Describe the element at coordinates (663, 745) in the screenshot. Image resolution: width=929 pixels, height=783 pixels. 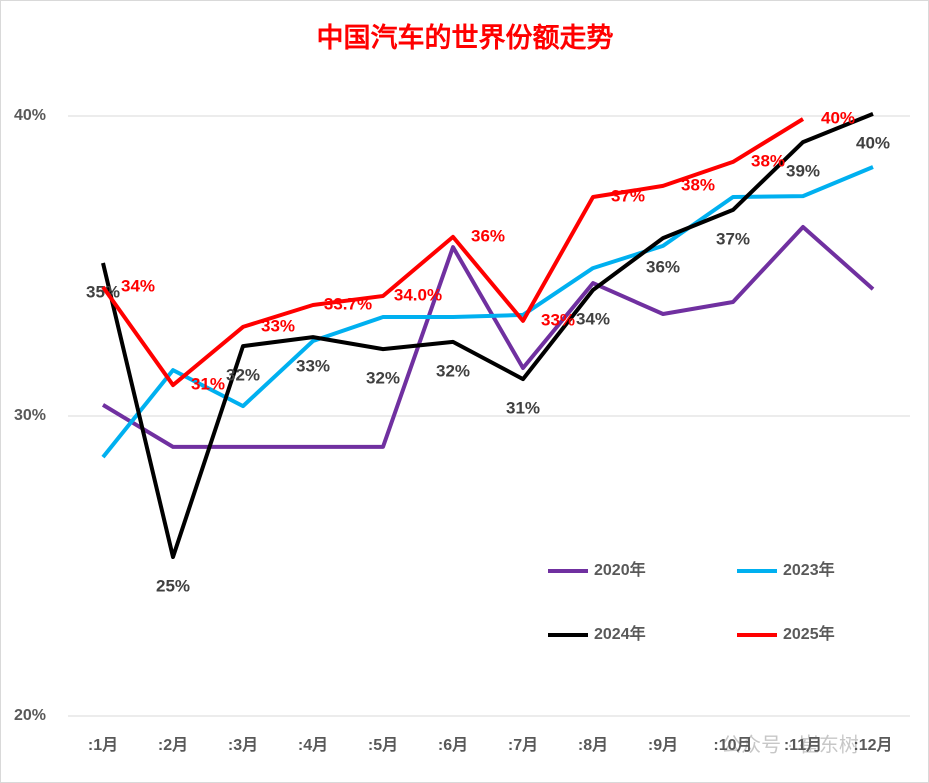
I see `x-tick-label: :9月` at that location.